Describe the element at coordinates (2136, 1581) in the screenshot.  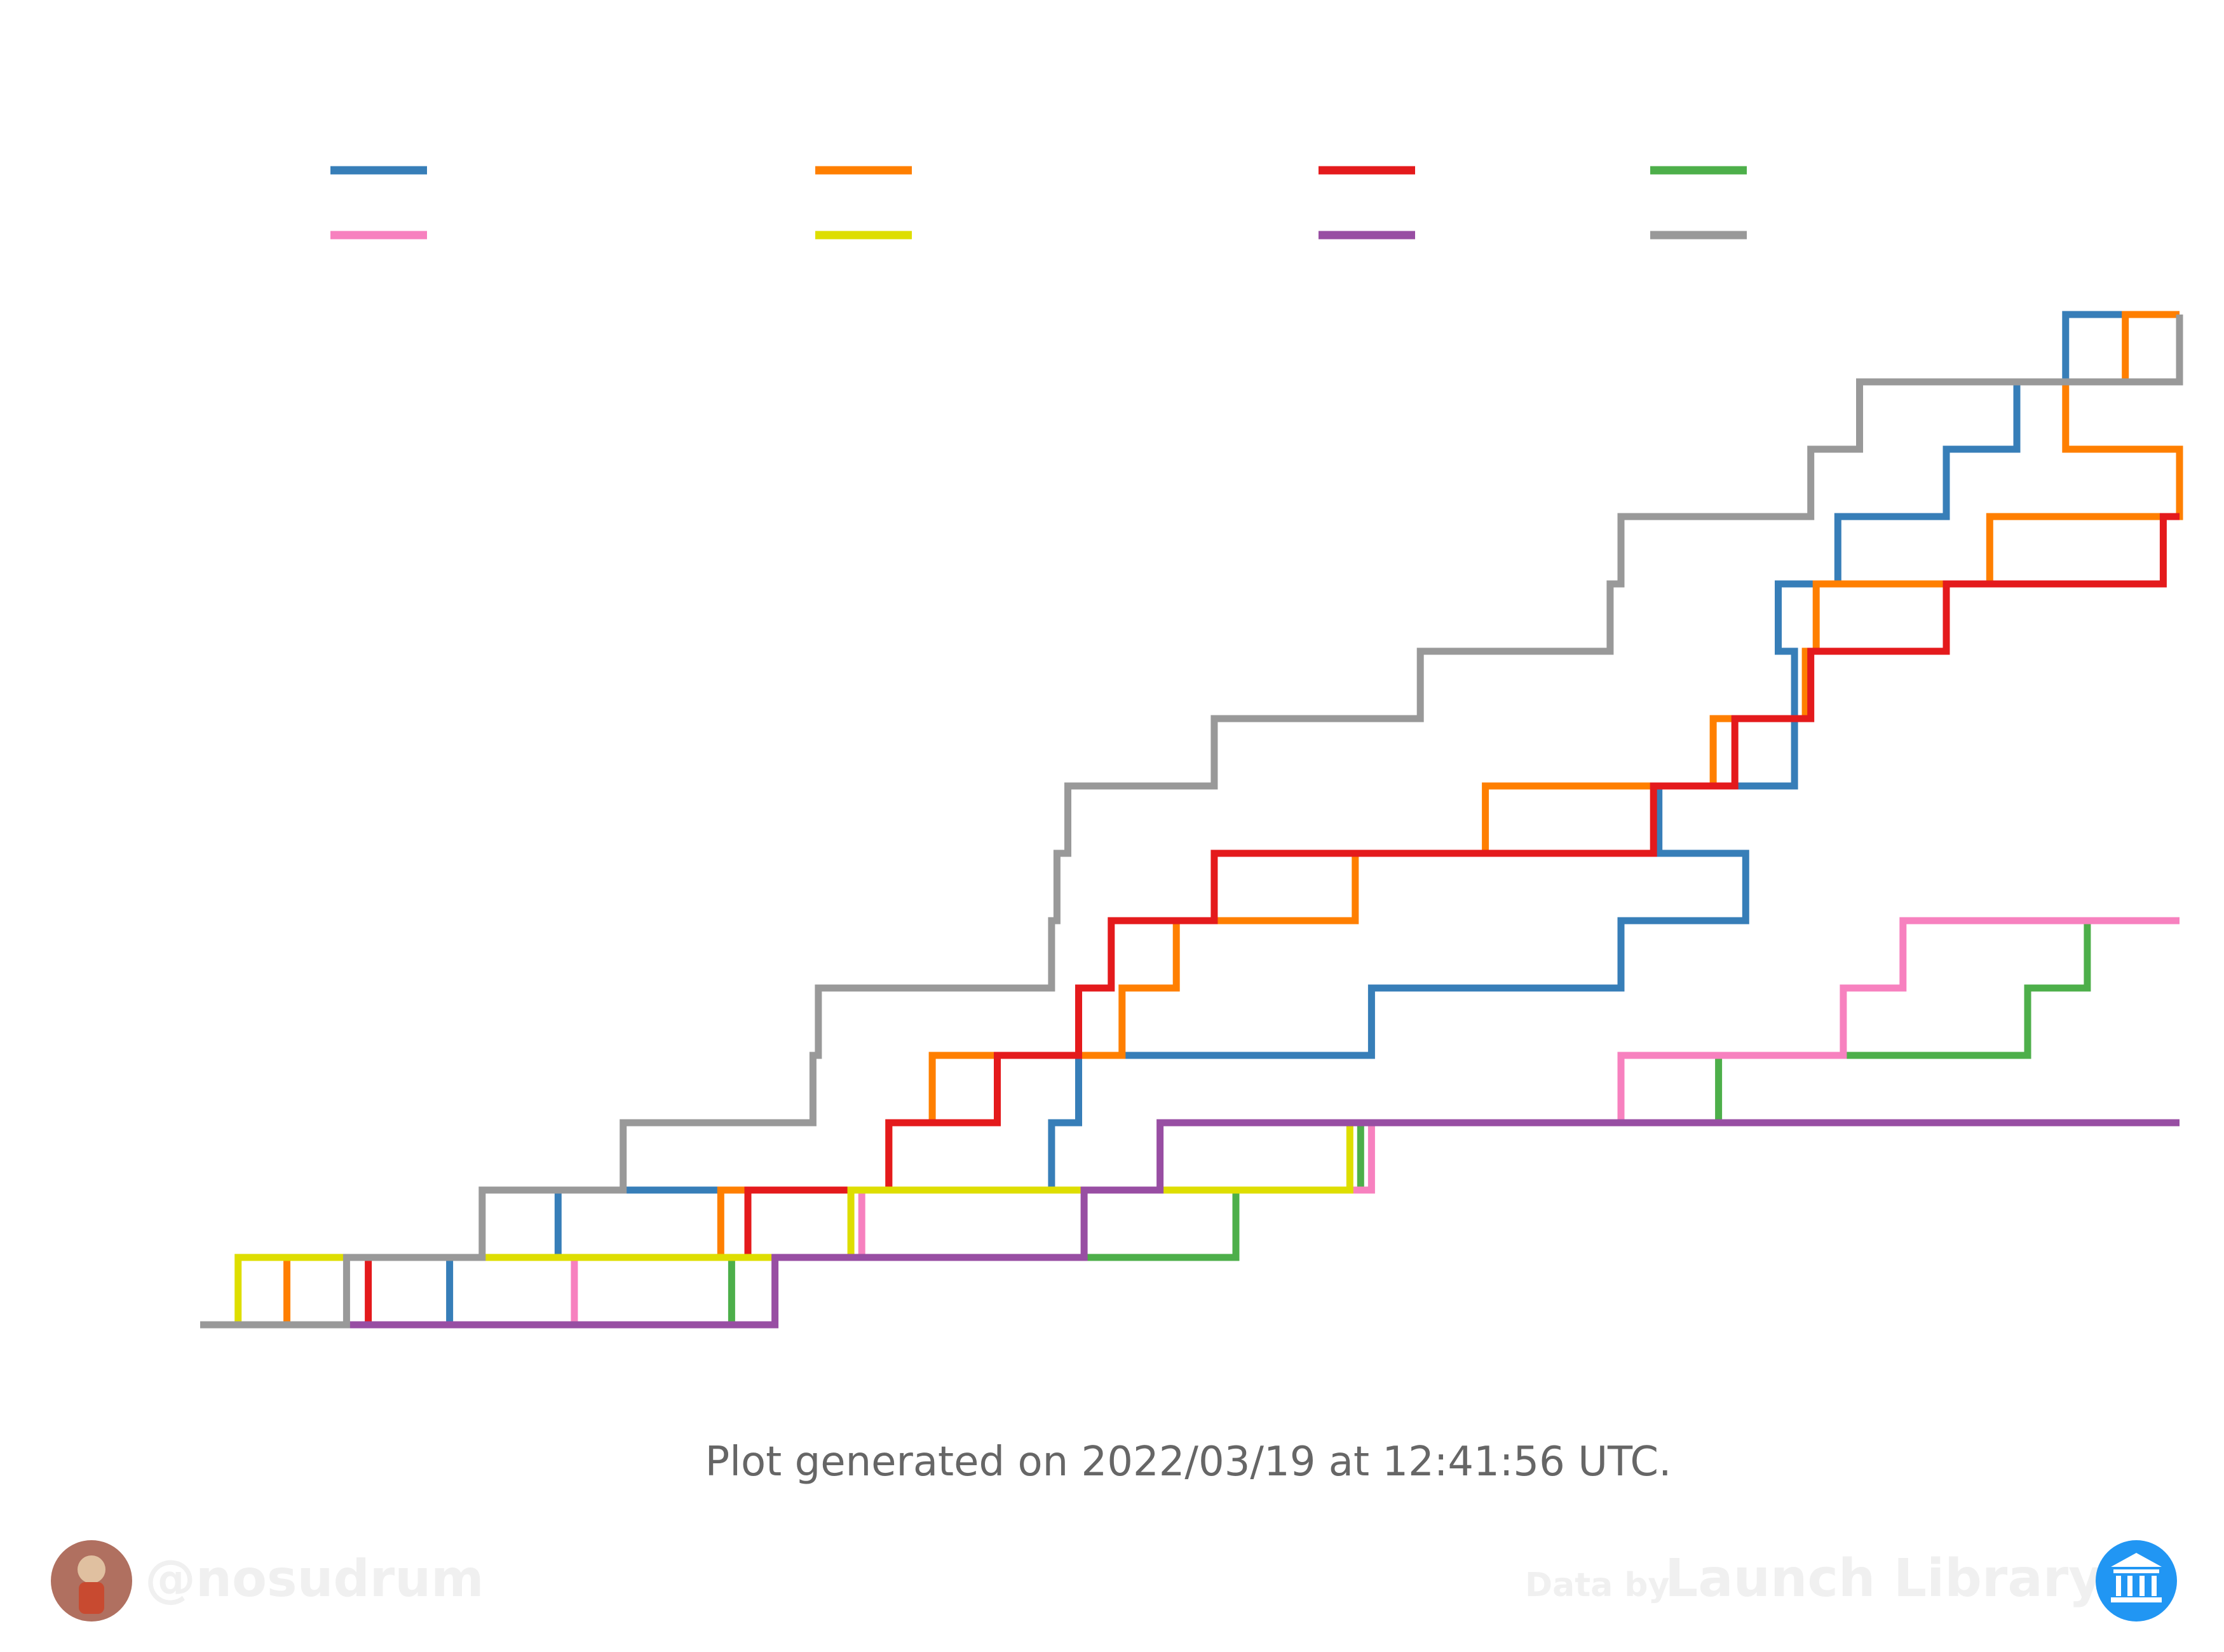
I see `library-building-icon` at that location.